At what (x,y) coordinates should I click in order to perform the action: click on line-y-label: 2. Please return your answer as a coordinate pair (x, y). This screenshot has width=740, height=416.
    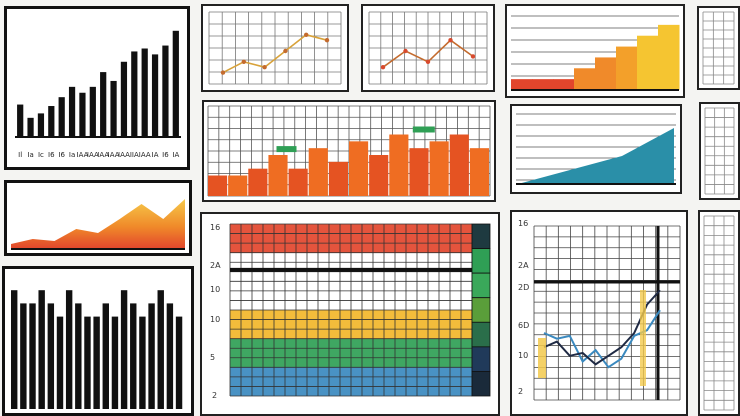
    Looking at the image, I should click on (521, 391).